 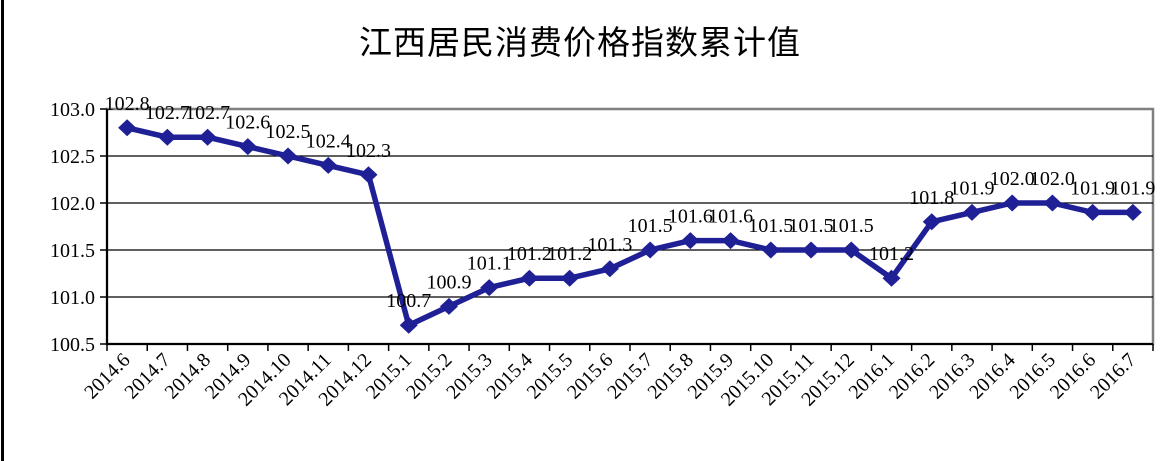 What do you see at coordinates (72, 345) in the screenshot?
I see `y-tick-label: 100.5` at bounding box center [72, 345].